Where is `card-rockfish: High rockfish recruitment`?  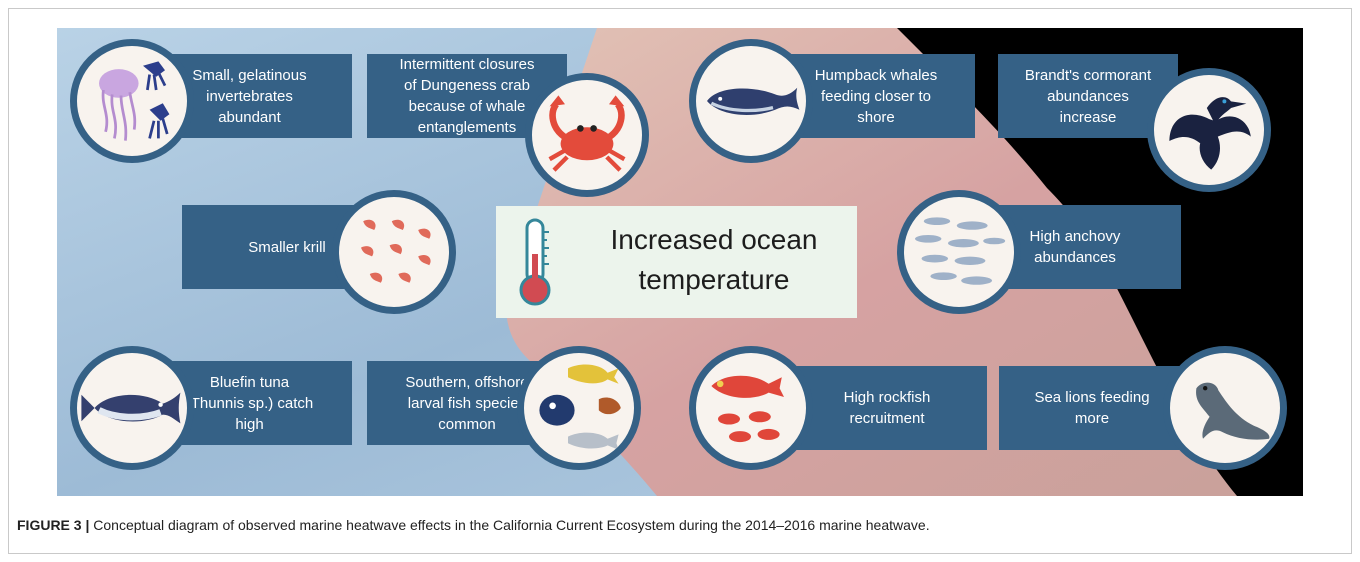
card-rockfish: High rockfish recruitment is located at coordinates (887, 408).